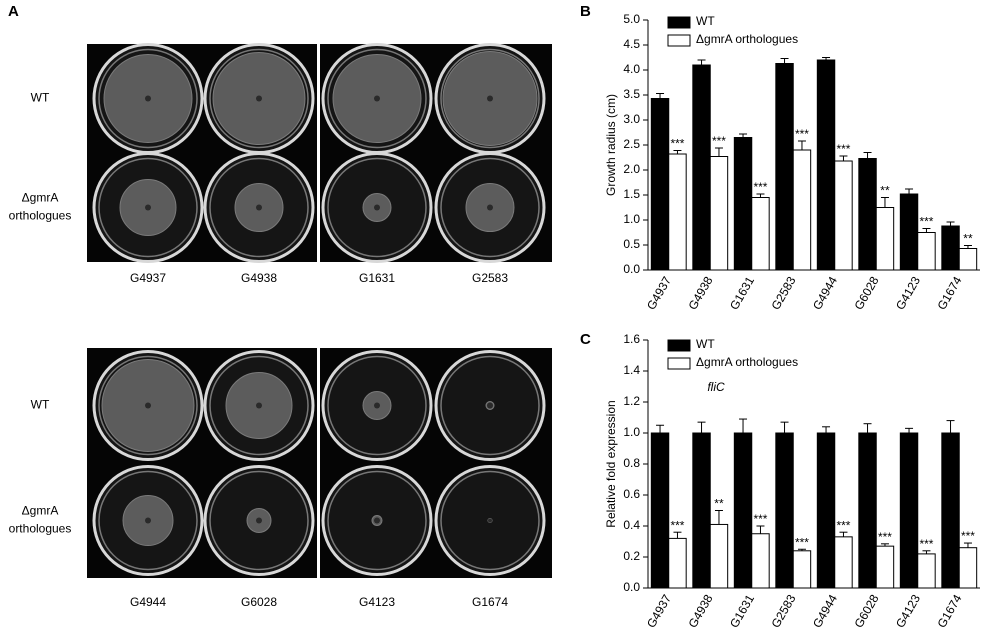 This screenshot has height=629, width=1000. I want to click on y-tick-label: 0.4, so click(631, 525).